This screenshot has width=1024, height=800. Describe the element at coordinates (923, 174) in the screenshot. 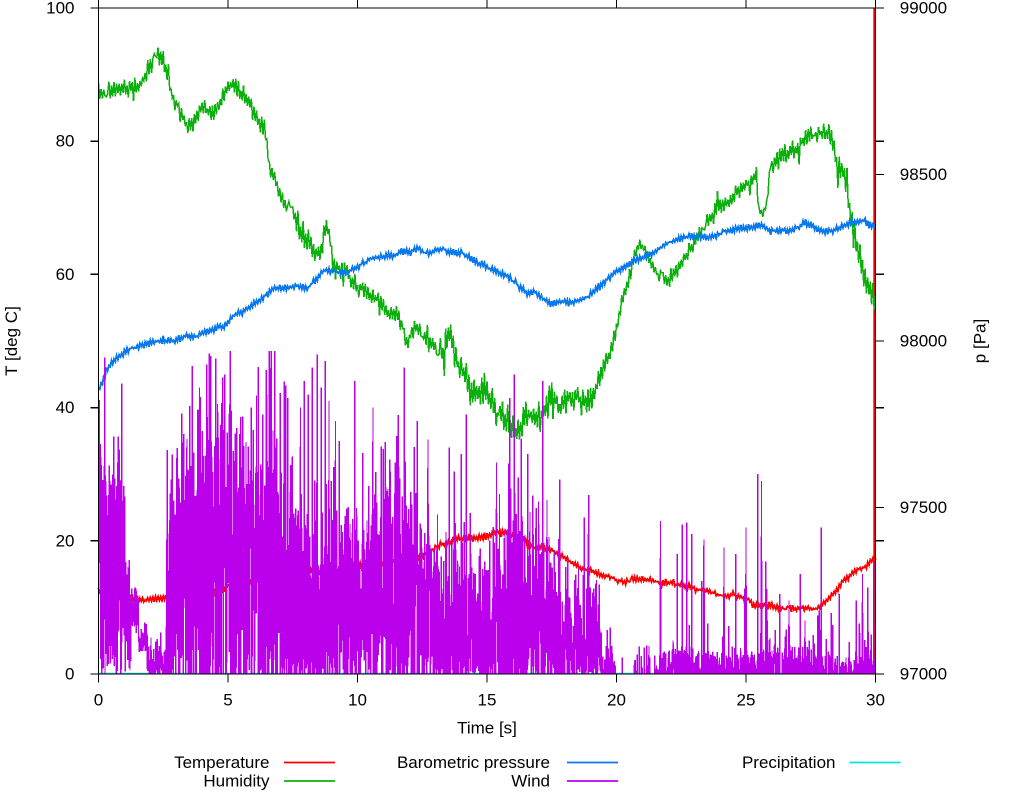

I see `svg-text: 98500` at that location.